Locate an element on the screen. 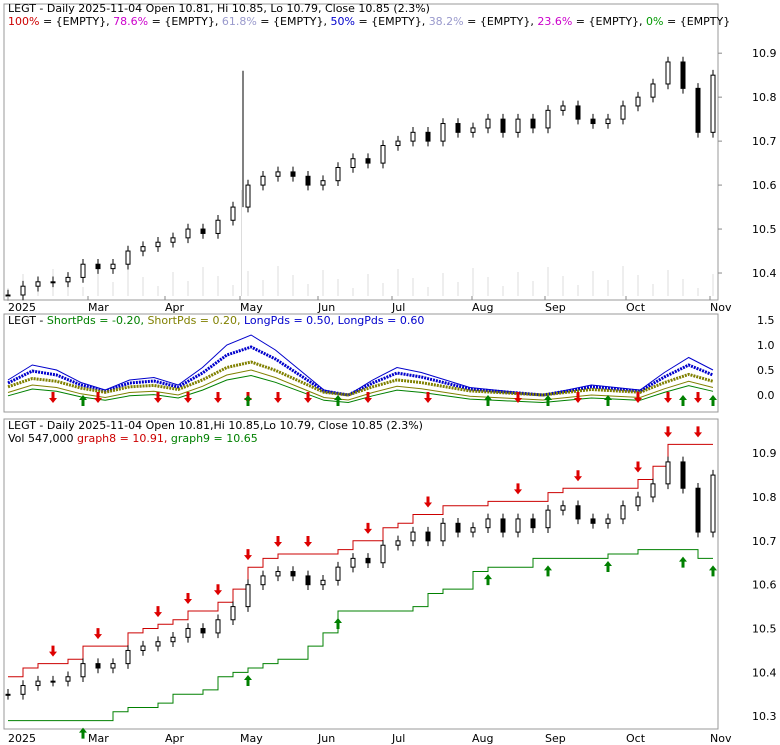  x-label-top: Jun is located at coordinates (326, 307).